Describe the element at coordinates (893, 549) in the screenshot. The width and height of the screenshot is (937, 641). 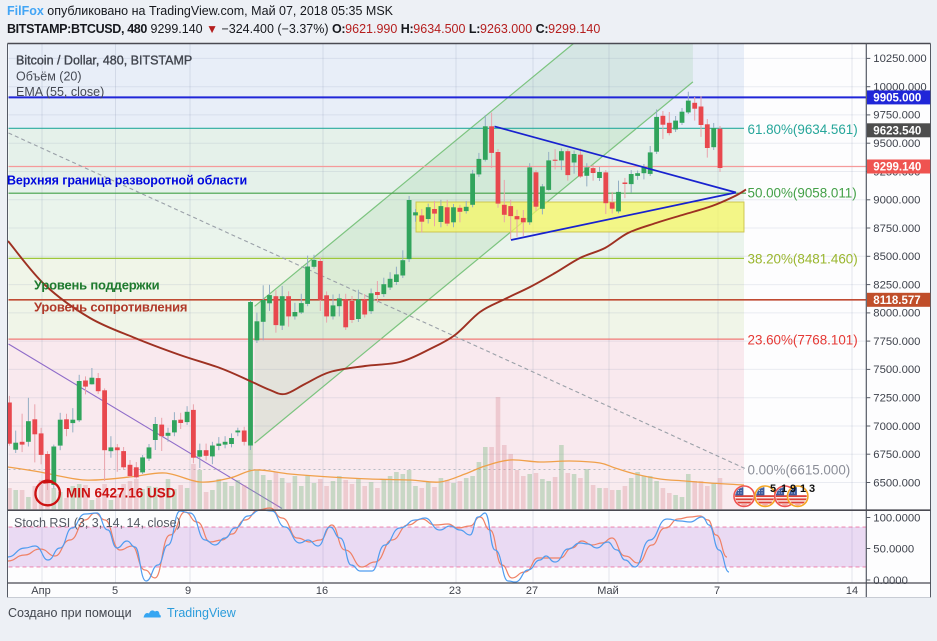
I see `svg-text: 50.0000` at that location.